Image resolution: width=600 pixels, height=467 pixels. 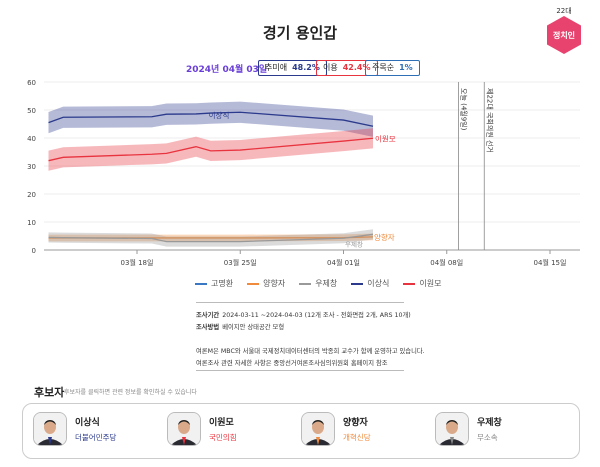 What do you see at coordinates (383, 67) in the screenshot?
I see `pill-label: 주목순` at bounding box center [383, 67].